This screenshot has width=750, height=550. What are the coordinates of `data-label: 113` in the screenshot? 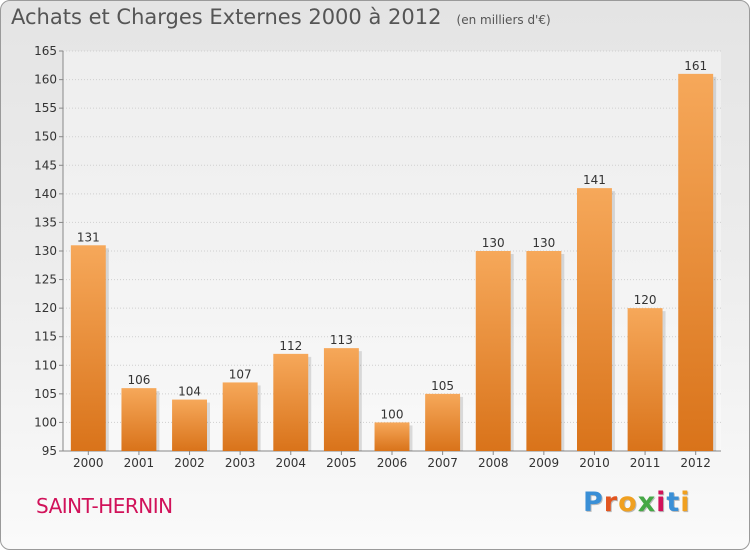 It's located at (341, 340).